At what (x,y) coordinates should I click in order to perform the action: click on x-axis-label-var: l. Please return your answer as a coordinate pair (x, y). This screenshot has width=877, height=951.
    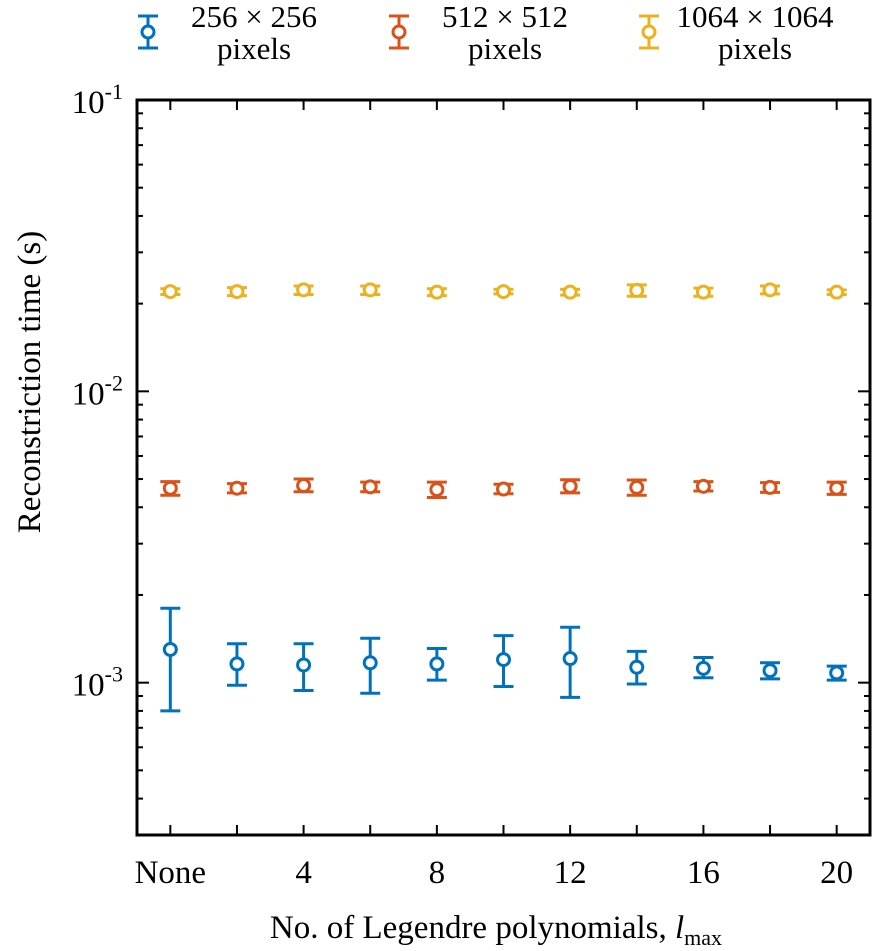
    Looking at the image, I should click on (679, 928).